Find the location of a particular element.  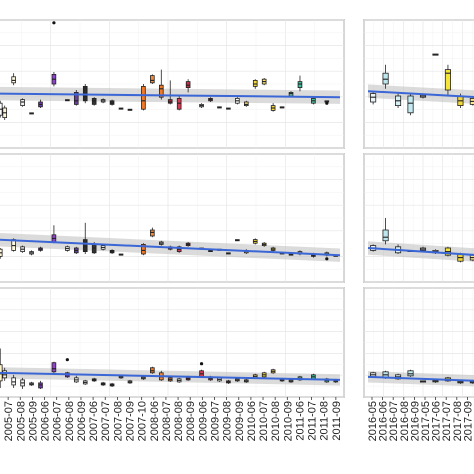

x-tick-label: 2009-06 is located at coordinates (203, 421).